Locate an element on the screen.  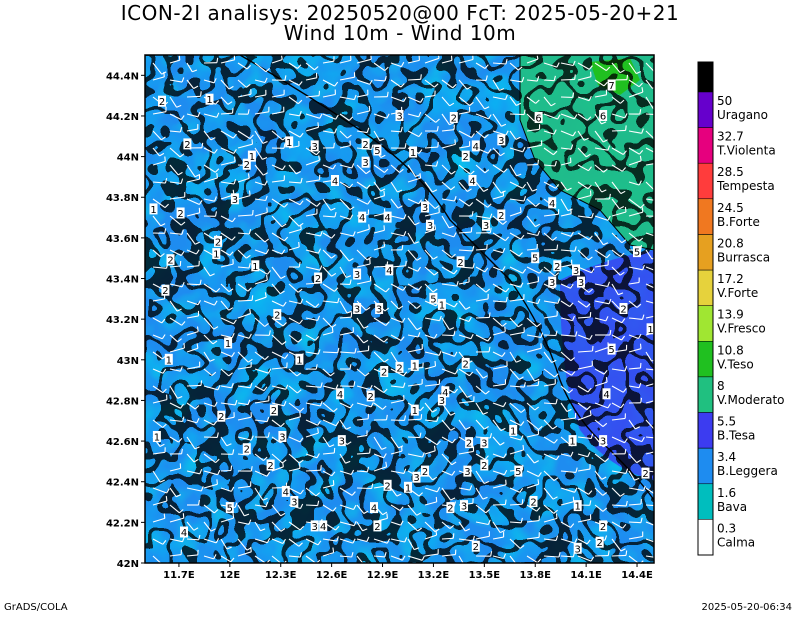
colorbar-value: 0.3 is located at coordinates (726, 528).